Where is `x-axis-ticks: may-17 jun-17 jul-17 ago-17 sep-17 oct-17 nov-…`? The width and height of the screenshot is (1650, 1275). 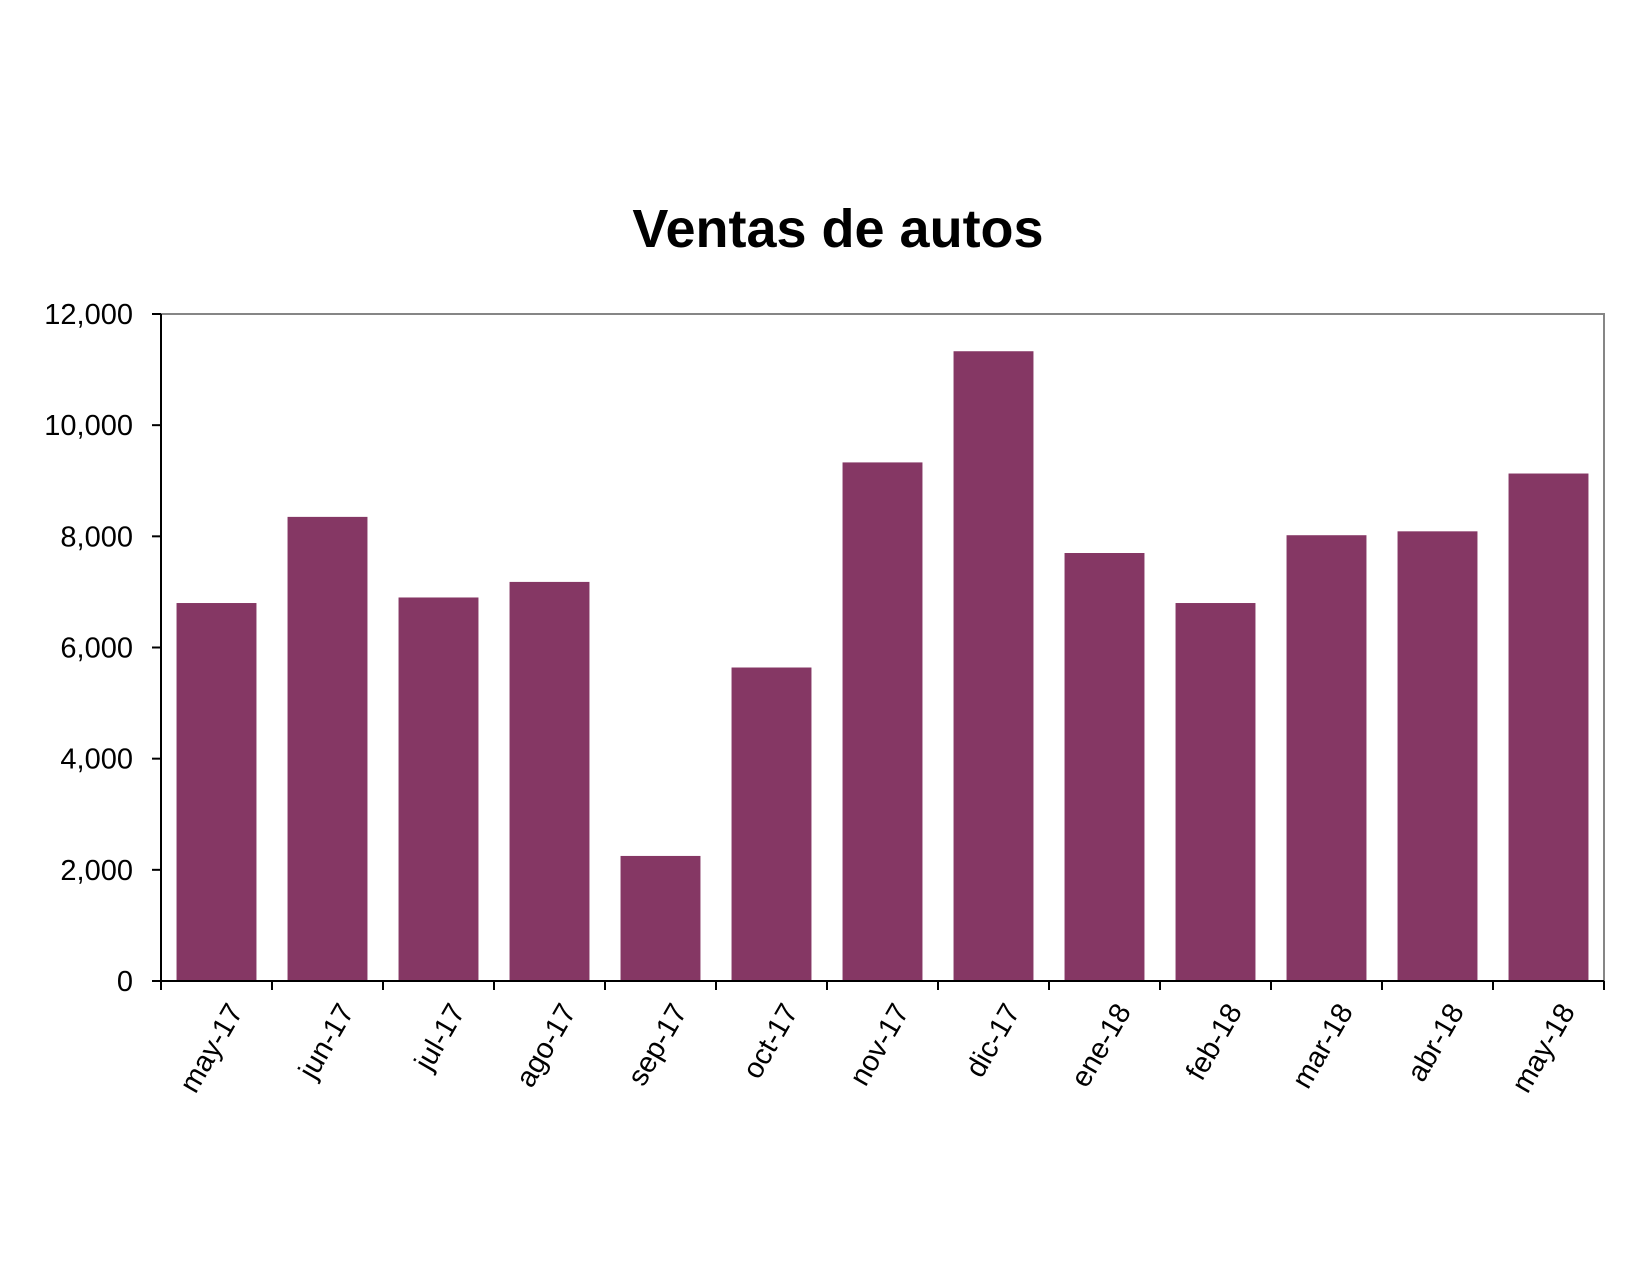 x-axis-ticks: may-17 jun-17 jul-17 ago-17 sep-17 oct-17 nov-… is located at coordinates (882, 1040).